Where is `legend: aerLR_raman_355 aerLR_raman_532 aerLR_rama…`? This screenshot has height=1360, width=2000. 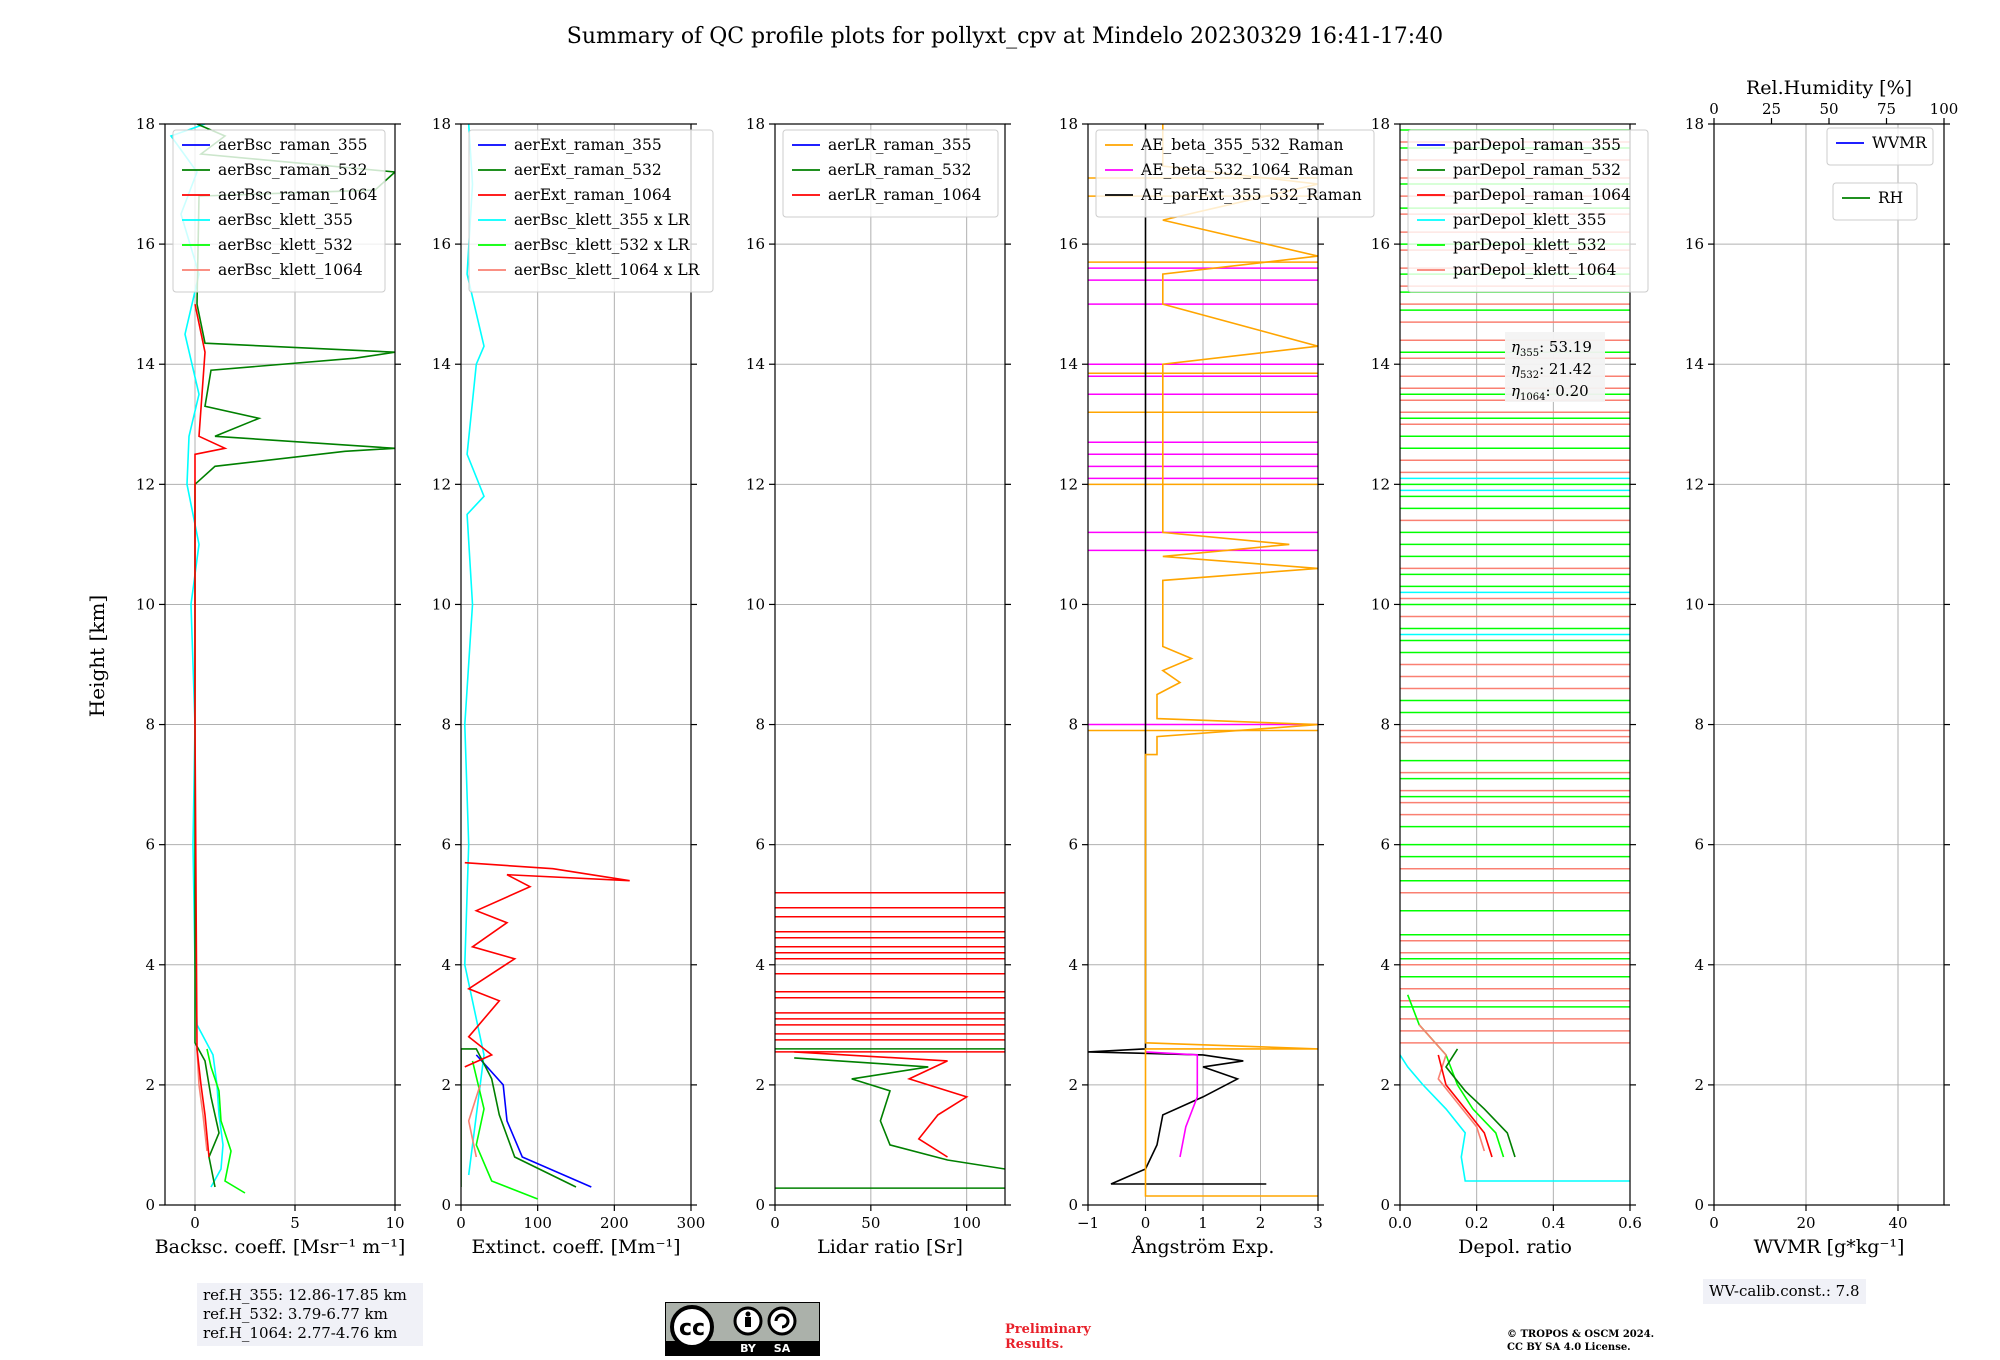 legend: aerLR_raman_355 aerLR_raman_532 aerLR_rama… is located at coordinates (890, 173).